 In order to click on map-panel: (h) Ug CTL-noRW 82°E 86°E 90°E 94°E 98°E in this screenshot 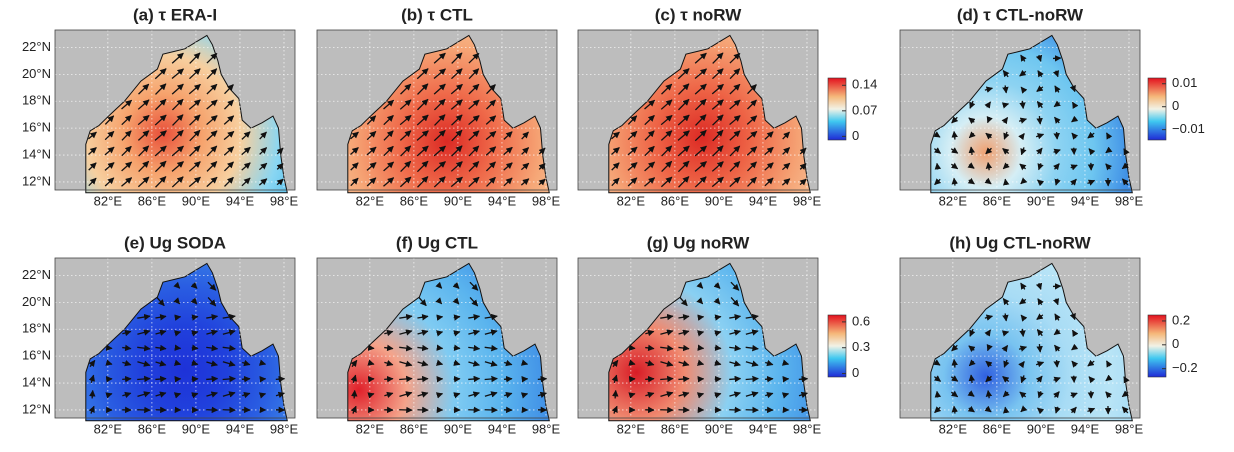, I will do `click(1021, 334)`.